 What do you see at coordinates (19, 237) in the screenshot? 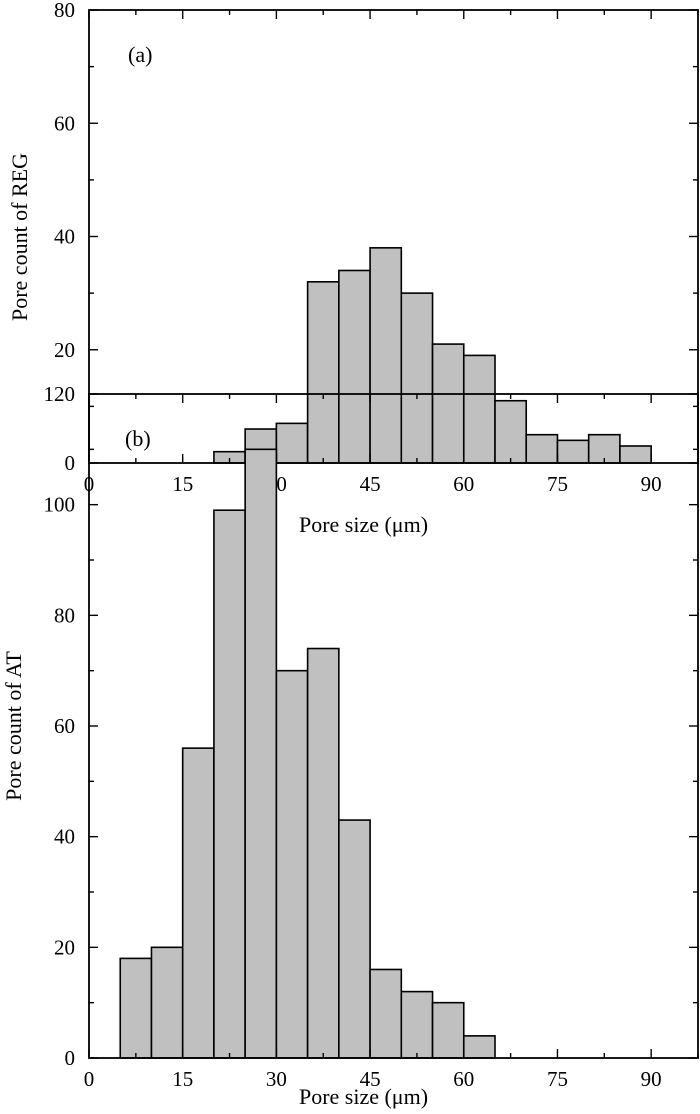
I see `y-axis-title: Pore count of REG` at bounding box center [19, 237].